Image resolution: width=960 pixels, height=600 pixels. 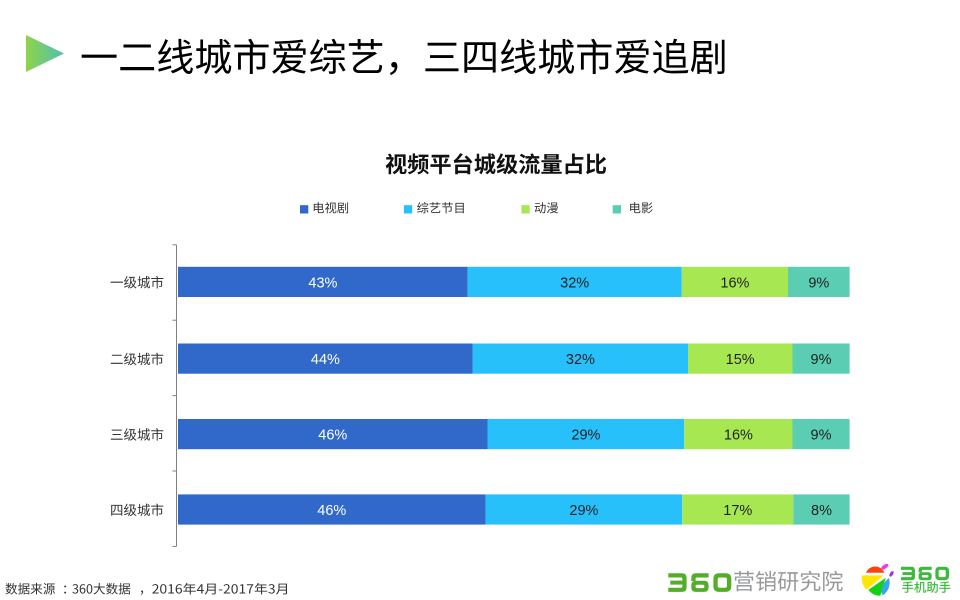 What do you see at coordinates (322, 284) in the screenshot?
I see `svg-text: 43%` at bounding box center [322, 284].